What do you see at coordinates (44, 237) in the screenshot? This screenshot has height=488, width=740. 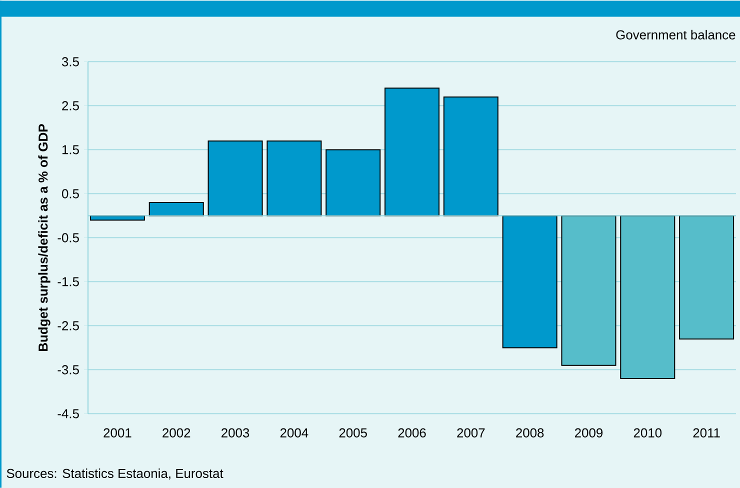 I see `y-axis-title: Budget surplus/deficit as a % of GDP` at bounding box center [44, 237].